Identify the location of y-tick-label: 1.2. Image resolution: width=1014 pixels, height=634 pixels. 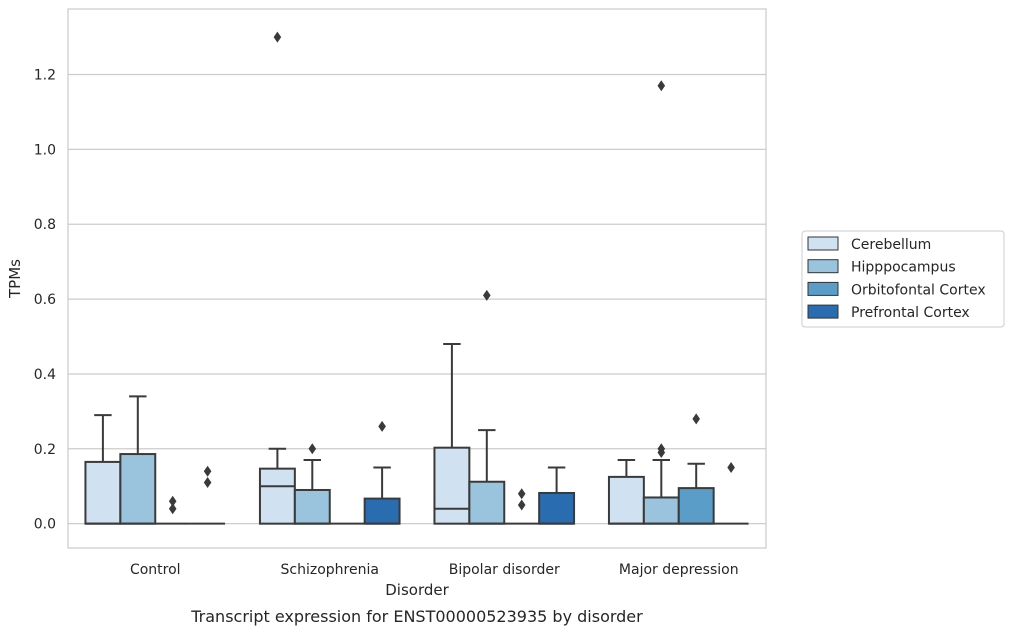
(45, 76).